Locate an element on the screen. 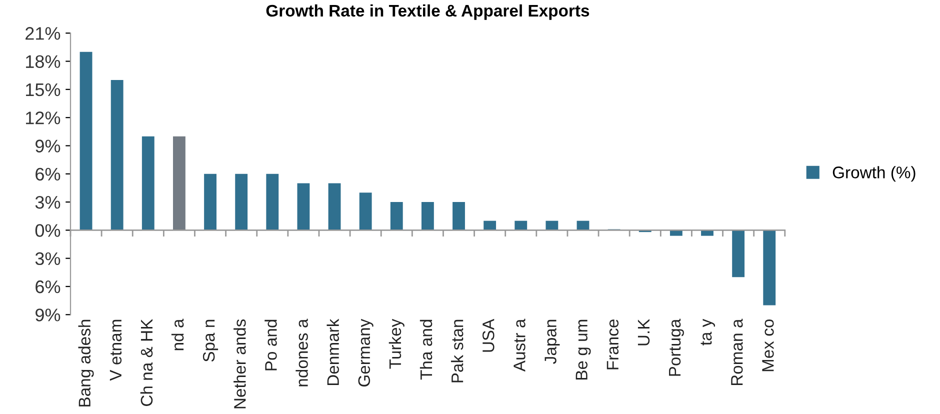 The height and width of the screenshot is (414, 940). x-tick-label: Be g um is located at coordinates (583, 350).